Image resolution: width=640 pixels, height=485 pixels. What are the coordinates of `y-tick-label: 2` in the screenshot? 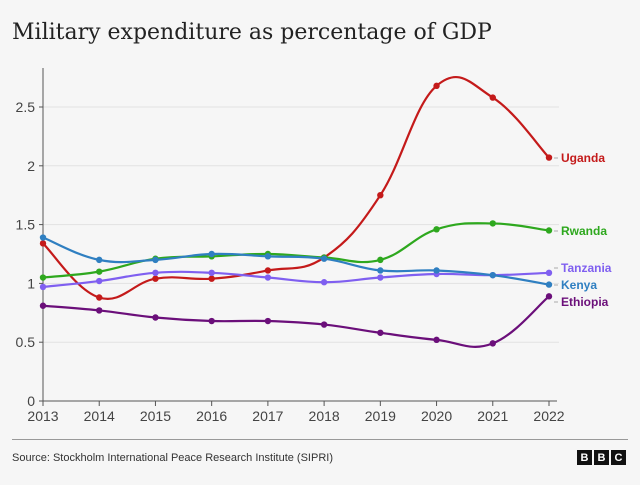 It's located at (31, 166).